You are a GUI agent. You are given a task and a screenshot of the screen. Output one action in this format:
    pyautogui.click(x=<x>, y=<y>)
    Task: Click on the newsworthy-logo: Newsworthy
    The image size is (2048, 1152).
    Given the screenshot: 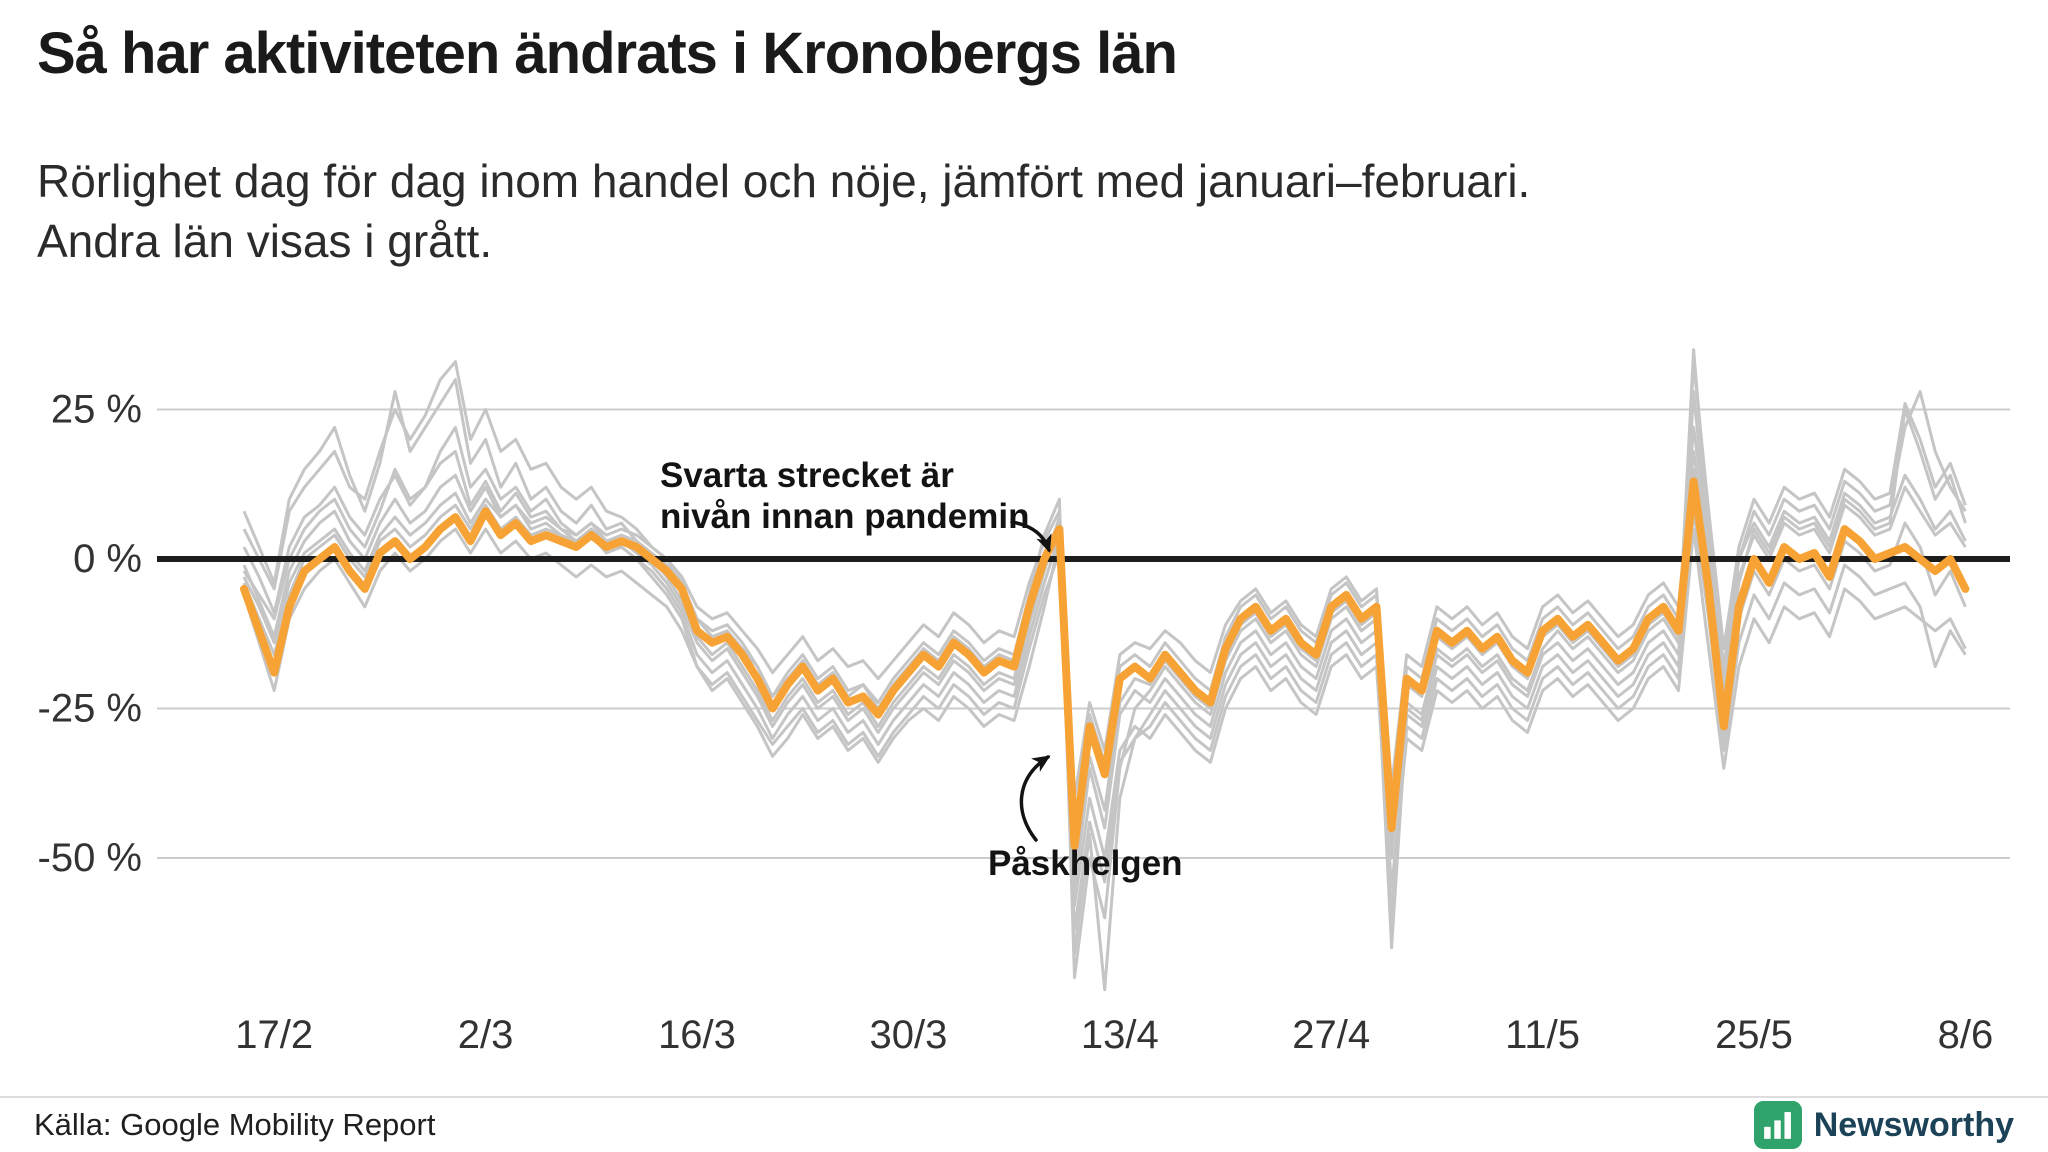 What is the action you would take?
    pyautogui.click(x=1883, y=1125)
    